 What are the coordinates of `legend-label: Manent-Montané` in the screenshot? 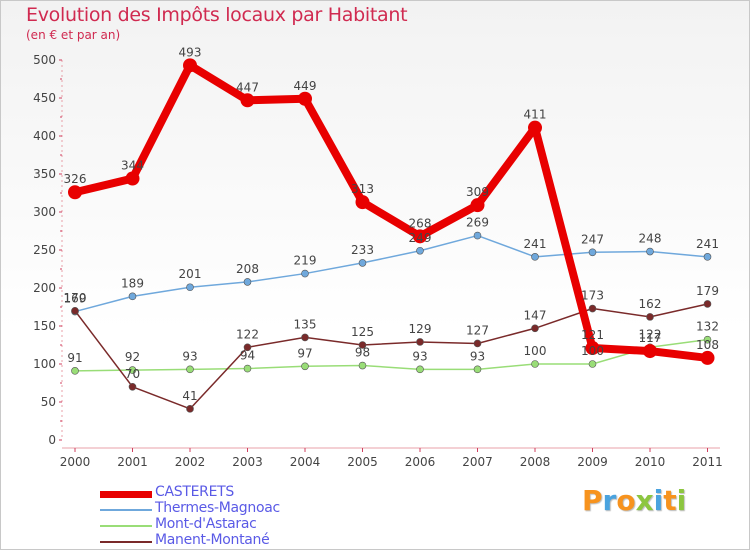 It's located at (212, 540).